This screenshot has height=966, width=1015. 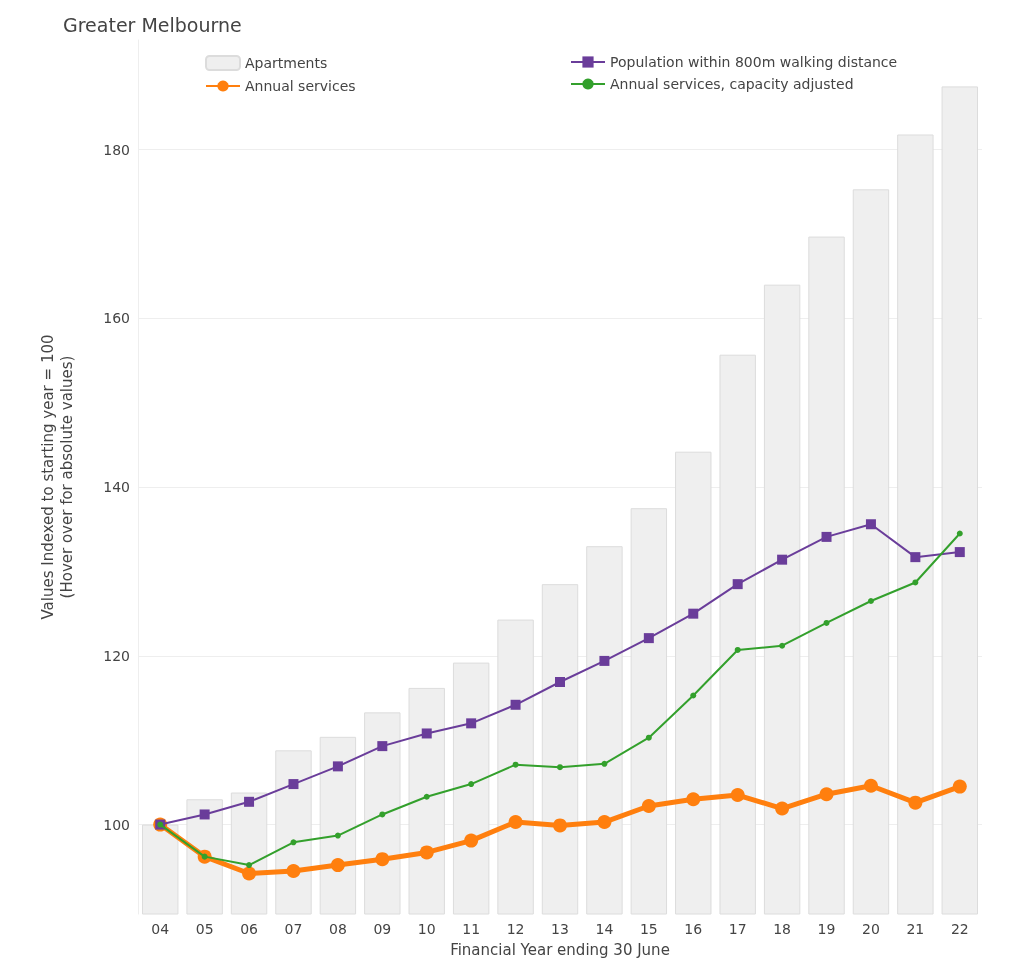 I want to click on x-tick-label: 22, so click(x=959, y=929).